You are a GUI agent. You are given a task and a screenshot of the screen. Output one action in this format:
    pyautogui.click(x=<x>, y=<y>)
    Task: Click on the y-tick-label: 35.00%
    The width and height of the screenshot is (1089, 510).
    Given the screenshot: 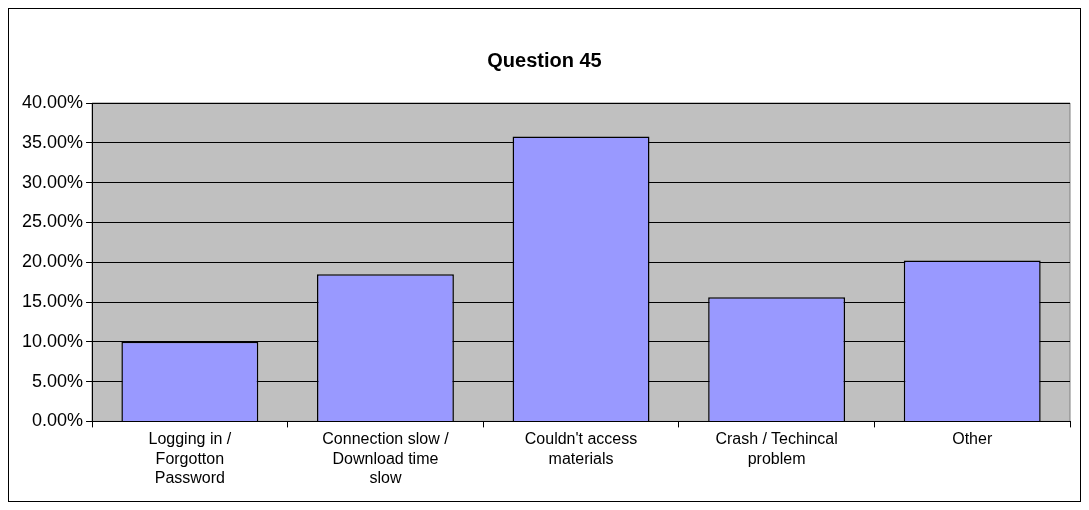 What is the action you would take?
    pyautogui.click(x=52, y=141)
    